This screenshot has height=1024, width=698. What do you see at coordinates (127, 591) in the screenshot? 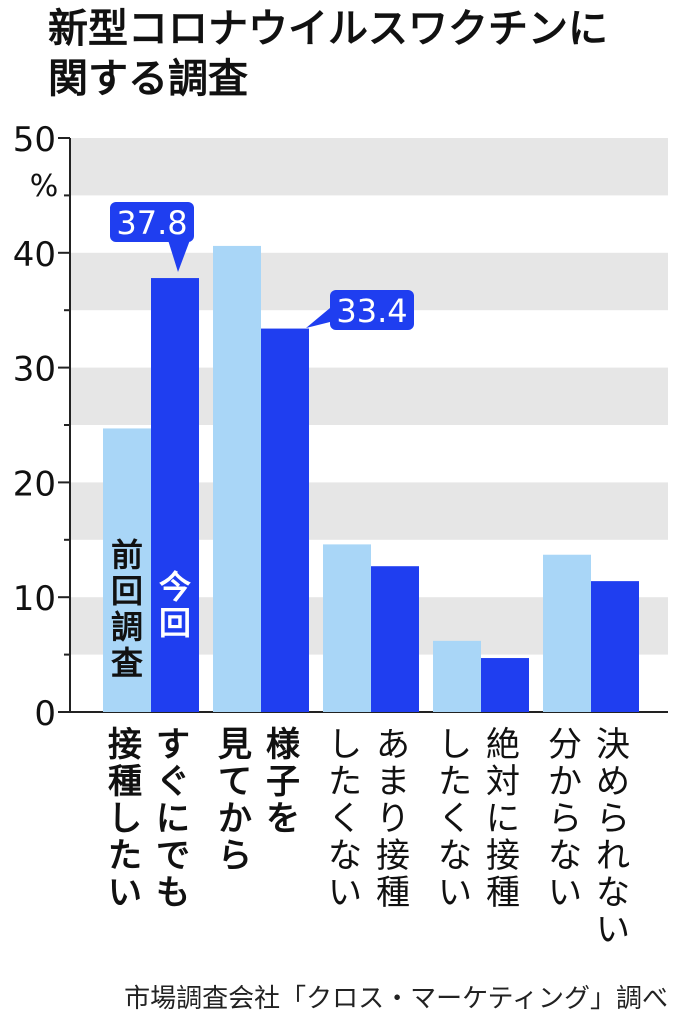
I see `series-label-previous: 回` at bounding box center [127, 591].